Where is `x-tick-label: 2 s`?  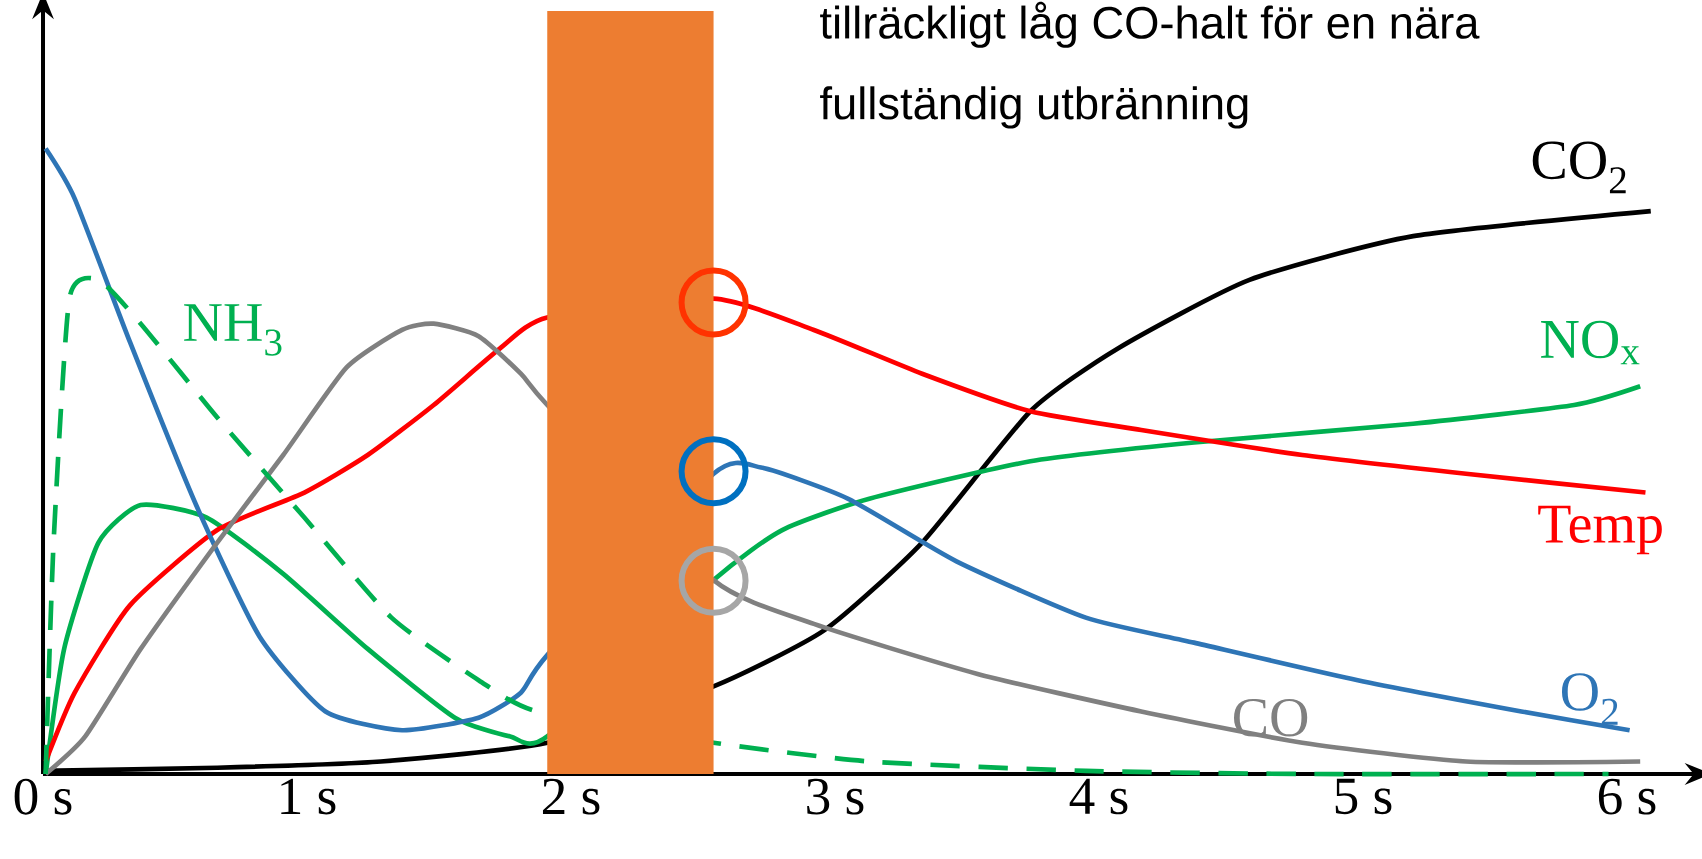
x-tick-label: 2 s is located at coordinates (571, 796).